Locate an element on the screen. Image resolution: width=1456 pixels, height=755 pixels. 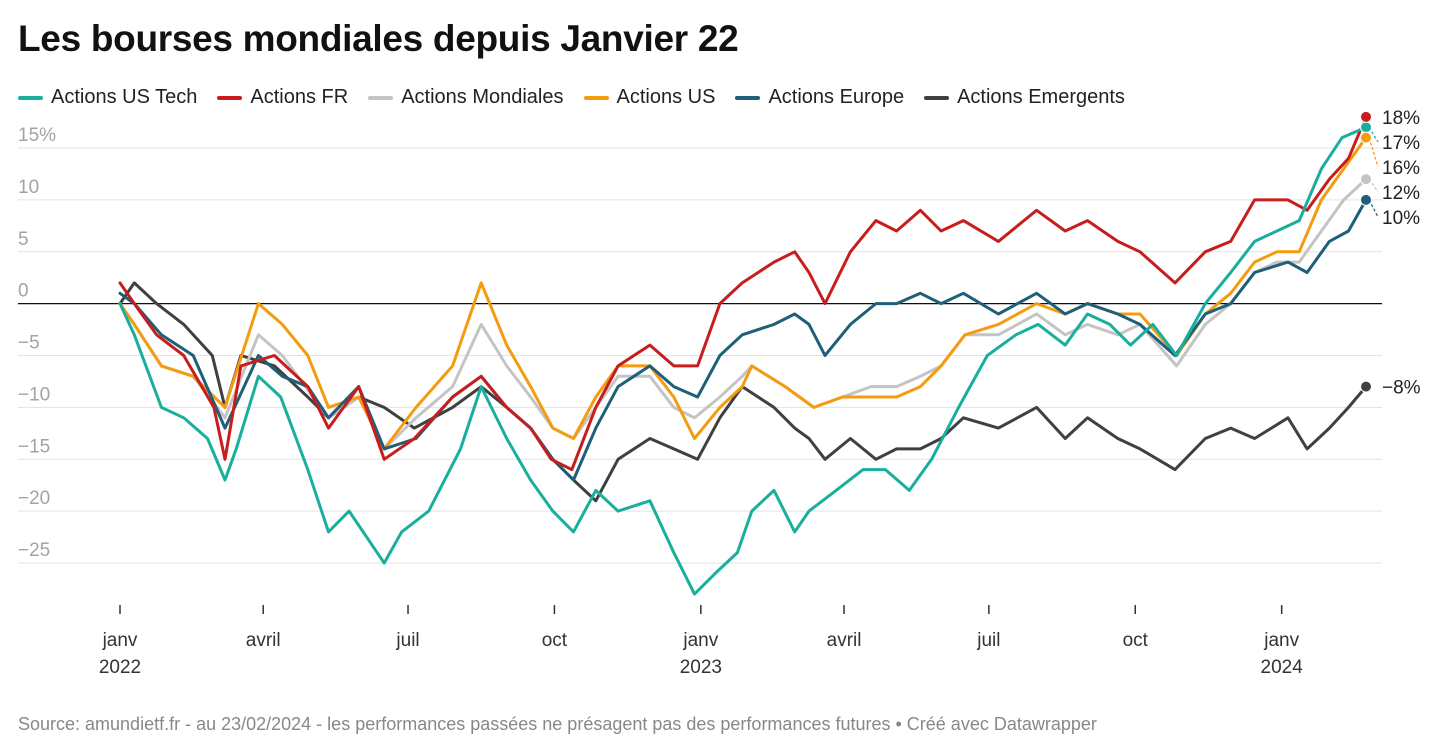
y-tick-label: −10 is located at coordinates (34, 394).